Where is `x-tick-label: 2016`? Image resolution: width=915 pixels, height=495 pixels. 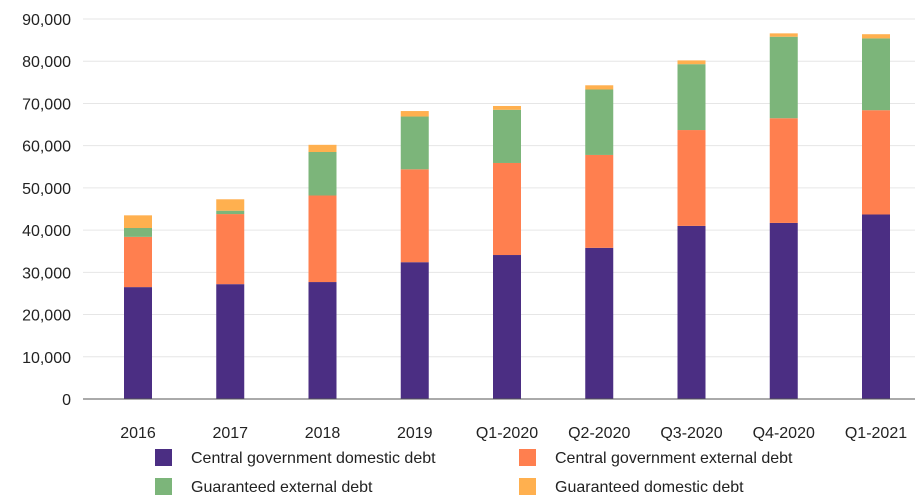
x-tick-label: 2016 is located at coordinates (138, 433).